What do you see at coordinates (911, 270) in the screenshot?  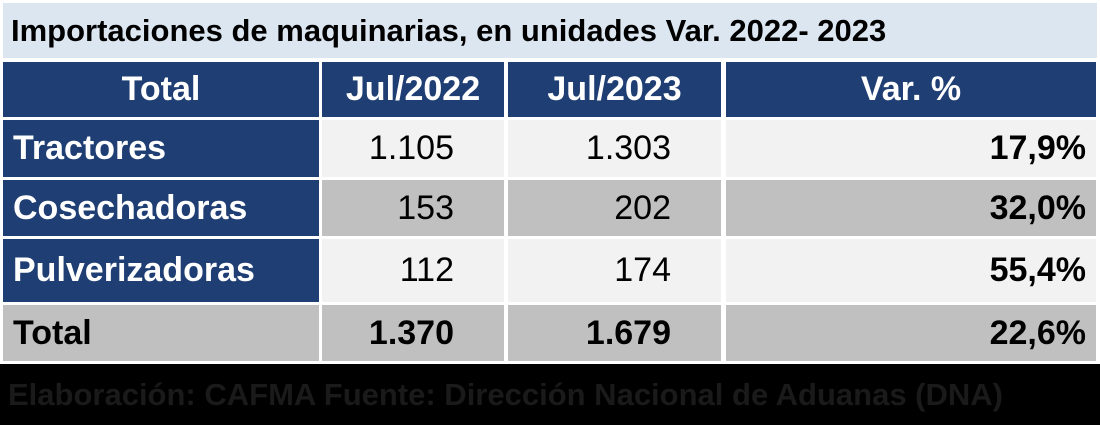 I see `data-cell: 55,4%` at bounding box center [911, 270].